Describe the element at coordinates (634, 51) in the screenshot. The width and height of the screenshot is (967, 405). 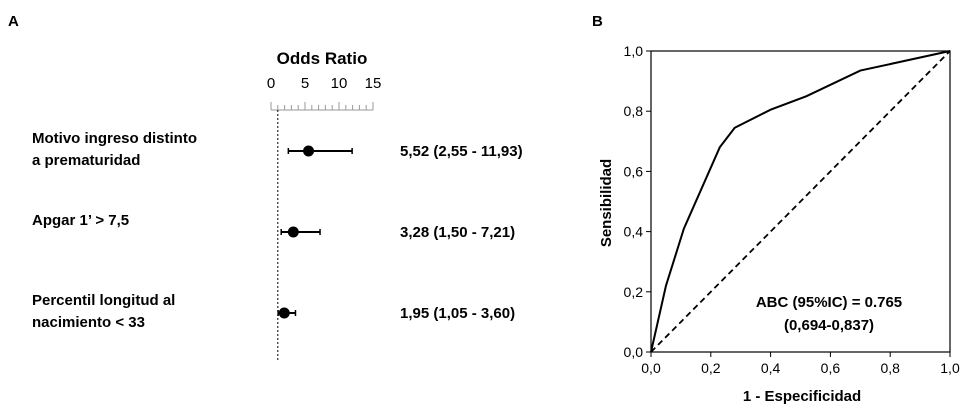
I see `roc-y-tick-label: 1,0` at that location.